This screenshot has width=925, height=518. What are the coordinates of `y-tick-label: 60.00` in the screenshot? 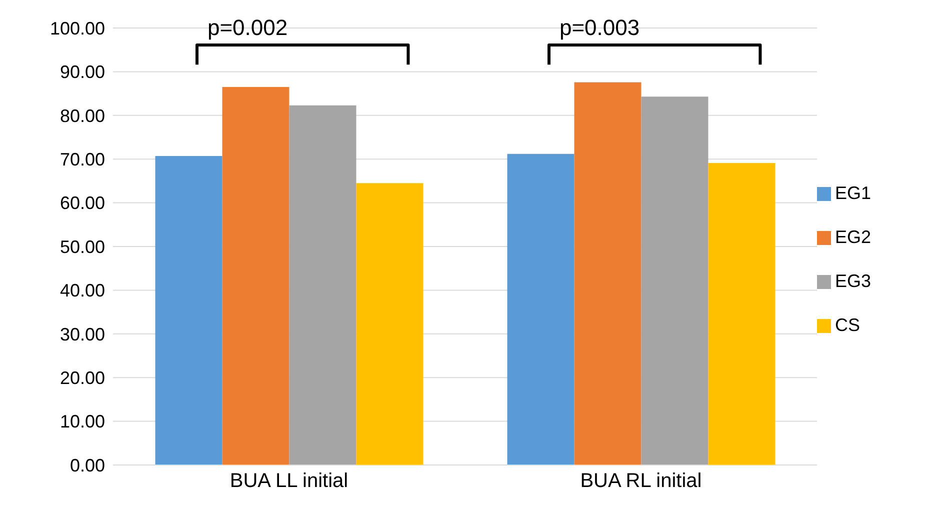 It's located at (82, 203).